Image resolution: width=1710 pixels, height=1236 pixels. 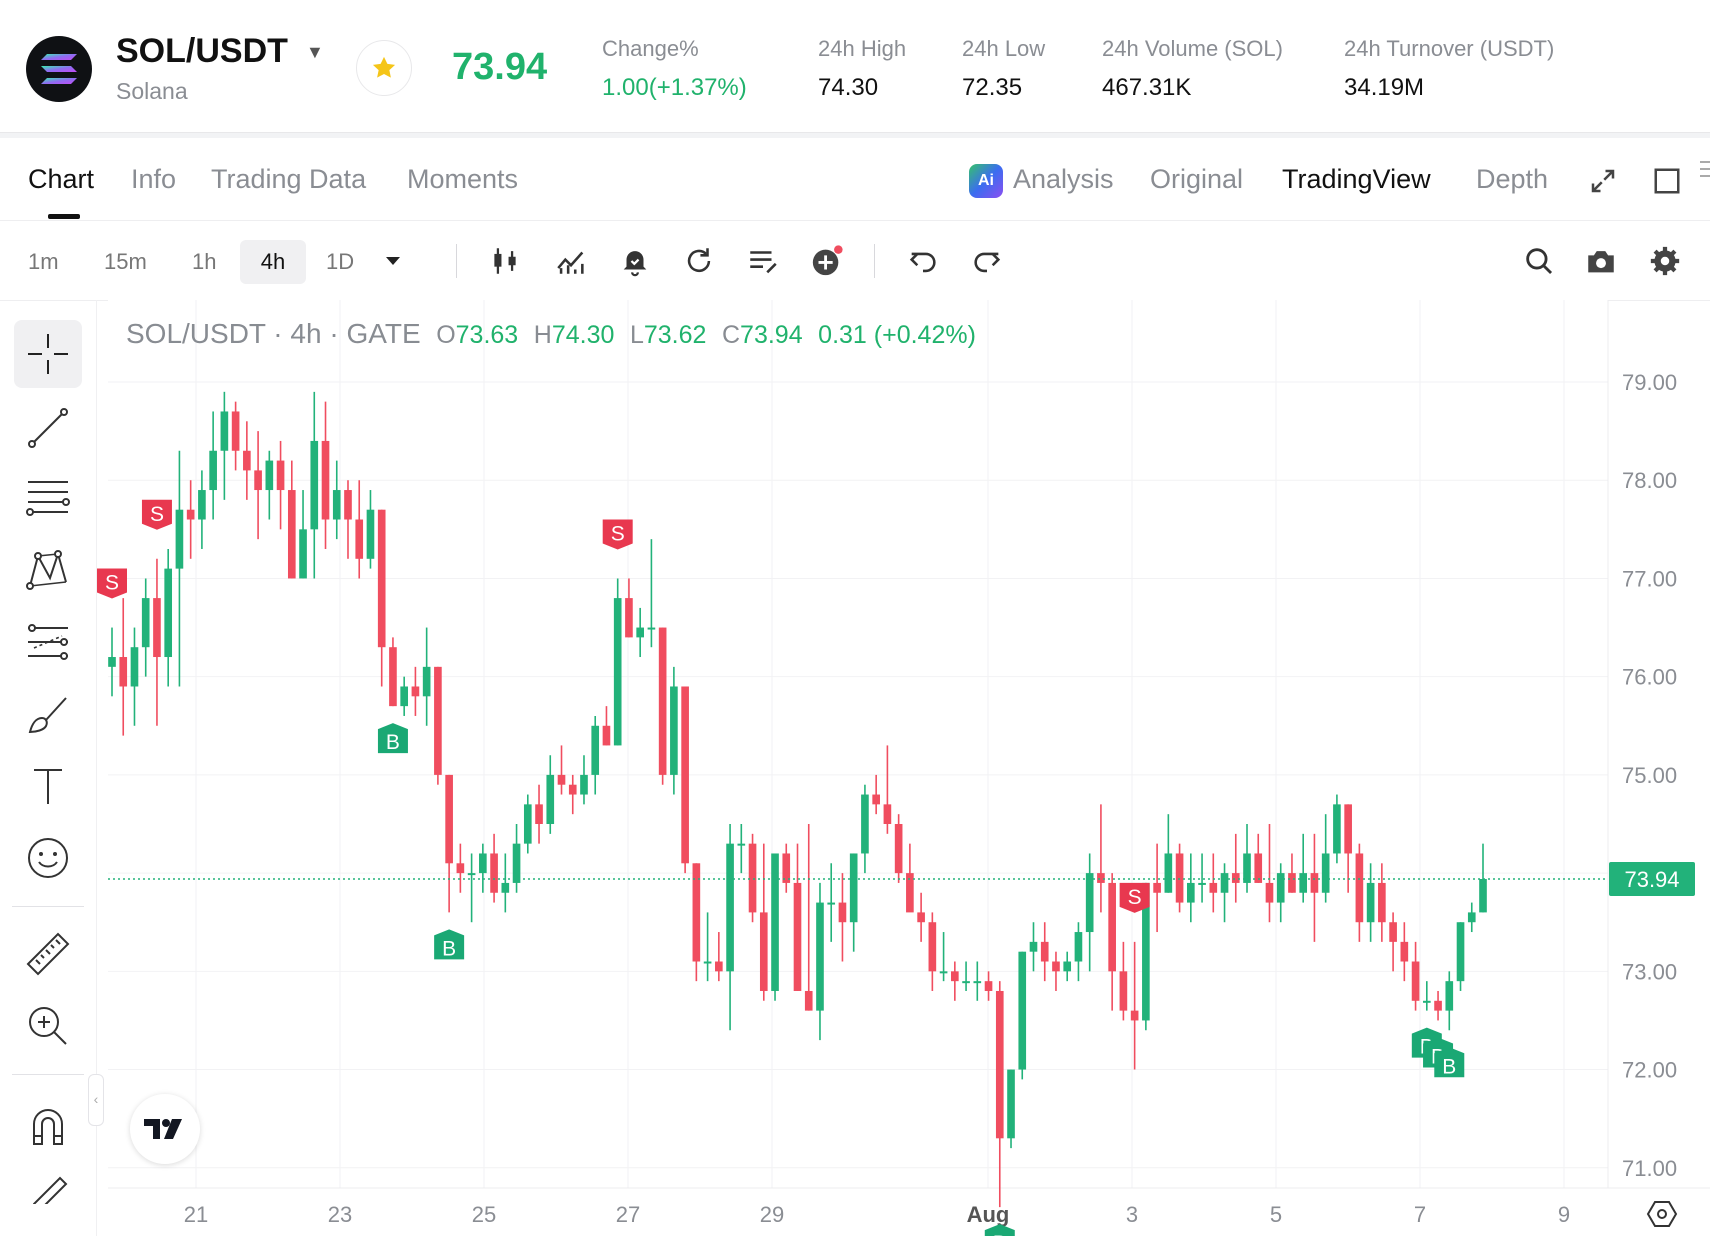 I want to click on crosshair-tool, so click(x=48, y=354).